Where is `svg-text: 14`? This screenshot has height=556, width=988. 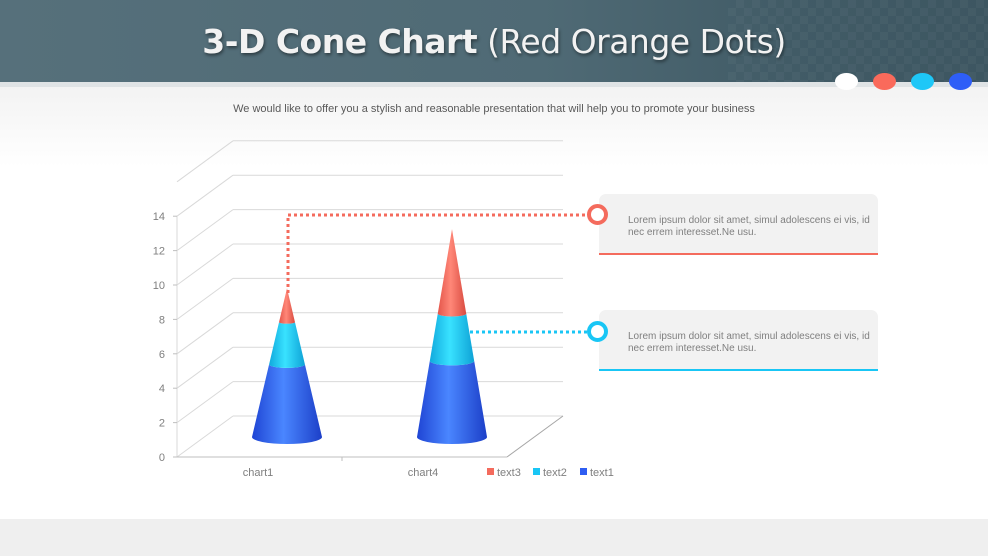 svg-text: 14 is located at coordinates (159, 217).